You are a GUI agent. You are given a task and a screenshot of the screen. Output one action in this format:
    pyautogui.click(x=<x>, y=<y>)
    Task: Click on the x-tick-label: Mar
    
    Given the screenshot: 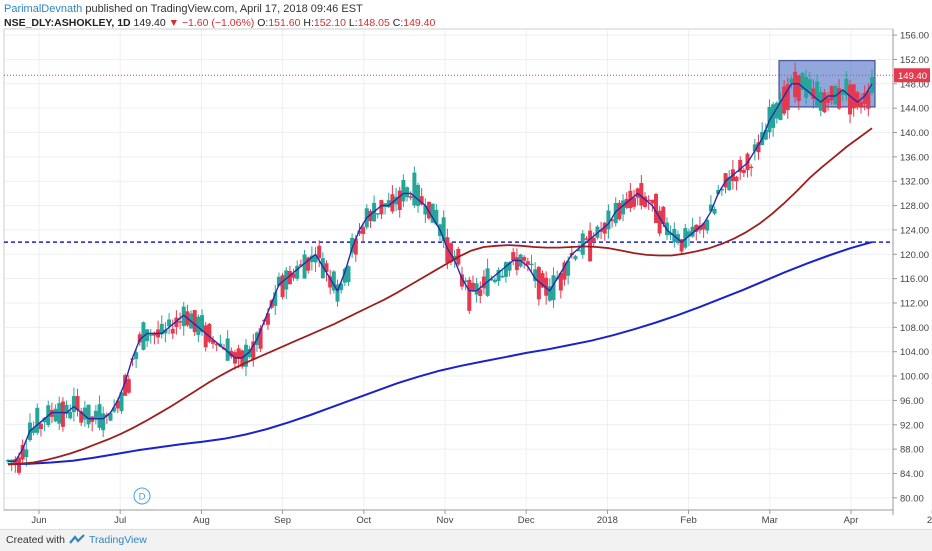 What is the action you would take?
    pyautogui.click(x=770, y=520)
    